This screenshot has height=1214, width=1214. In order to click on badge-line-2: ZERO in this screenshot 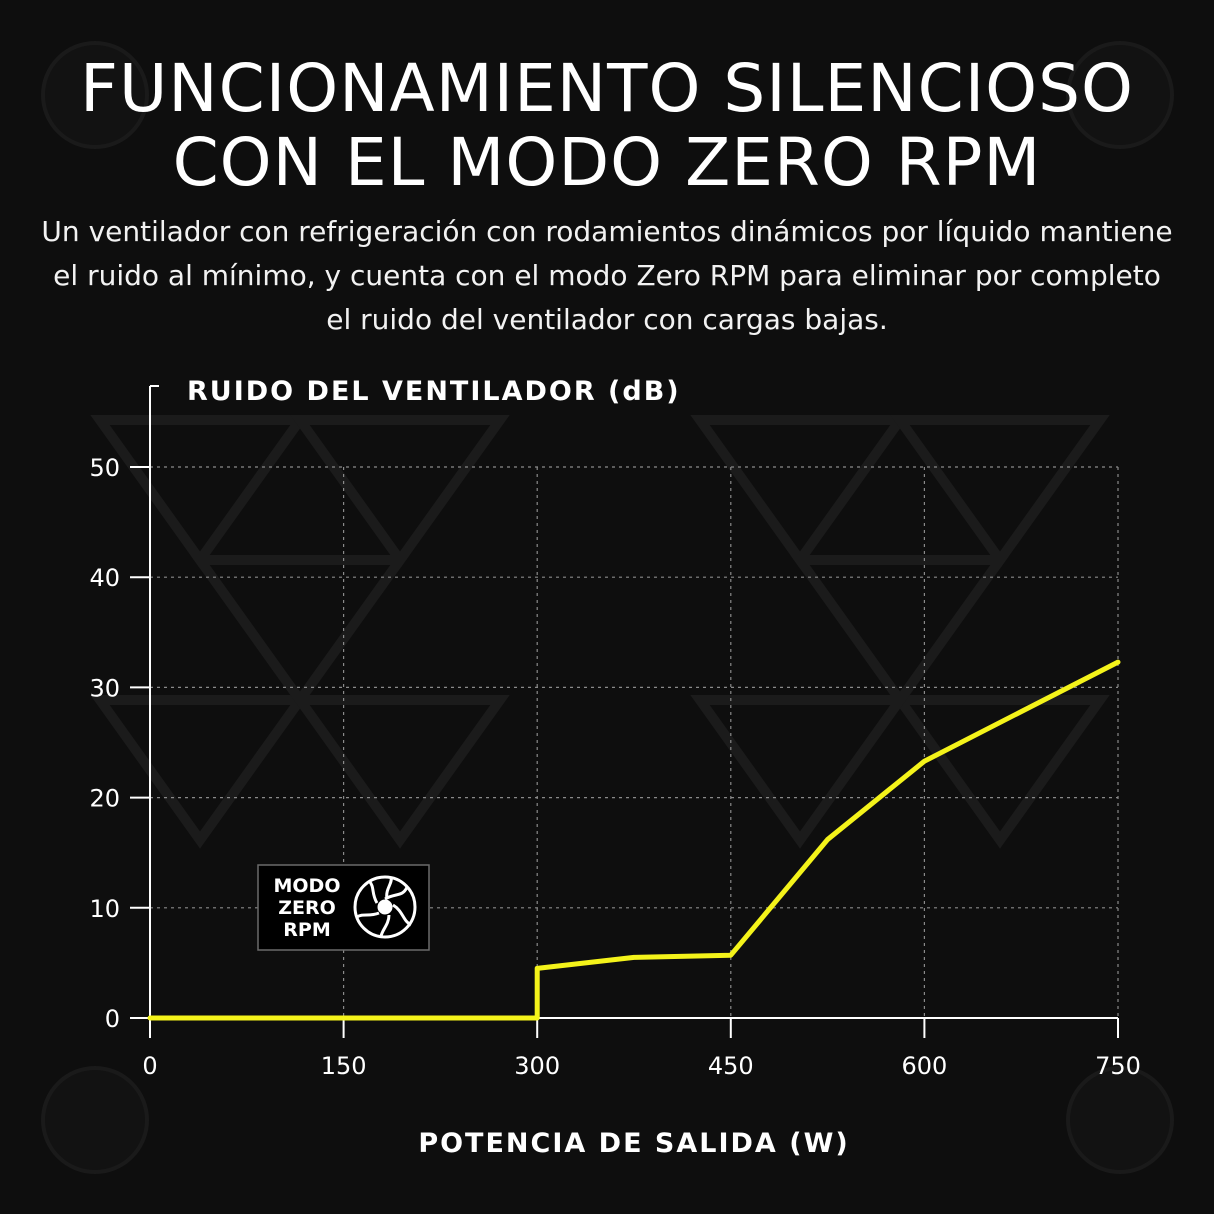, I will do `click(307, 908)`.